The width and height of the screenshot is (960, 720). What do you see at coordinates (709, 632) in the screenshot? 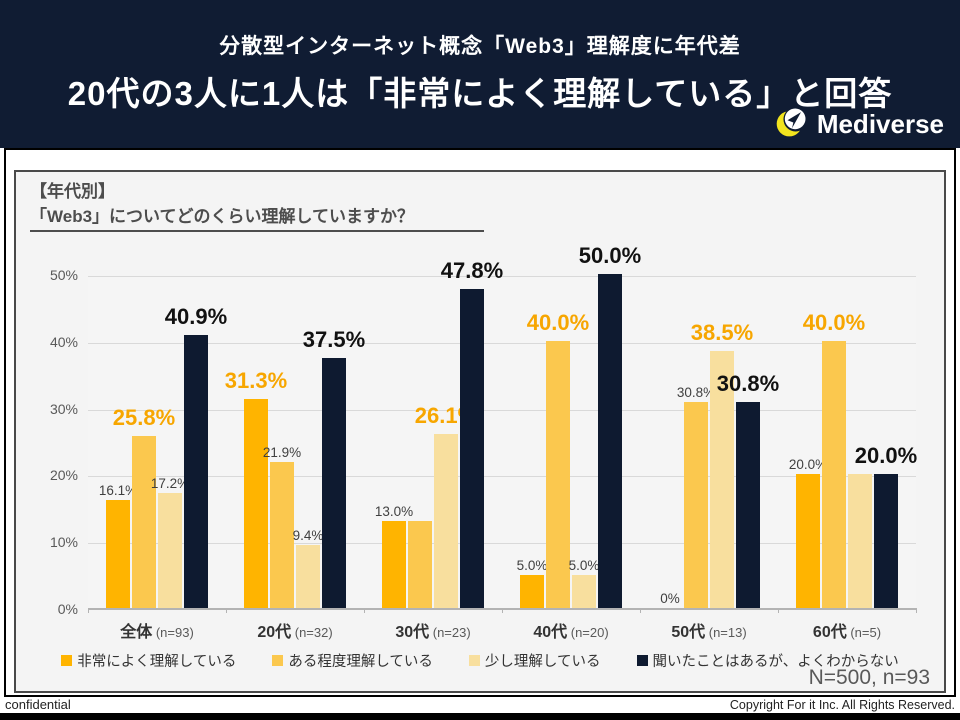
I see `category-label: 50代 (n=13)` at bounding box center [709, 632].